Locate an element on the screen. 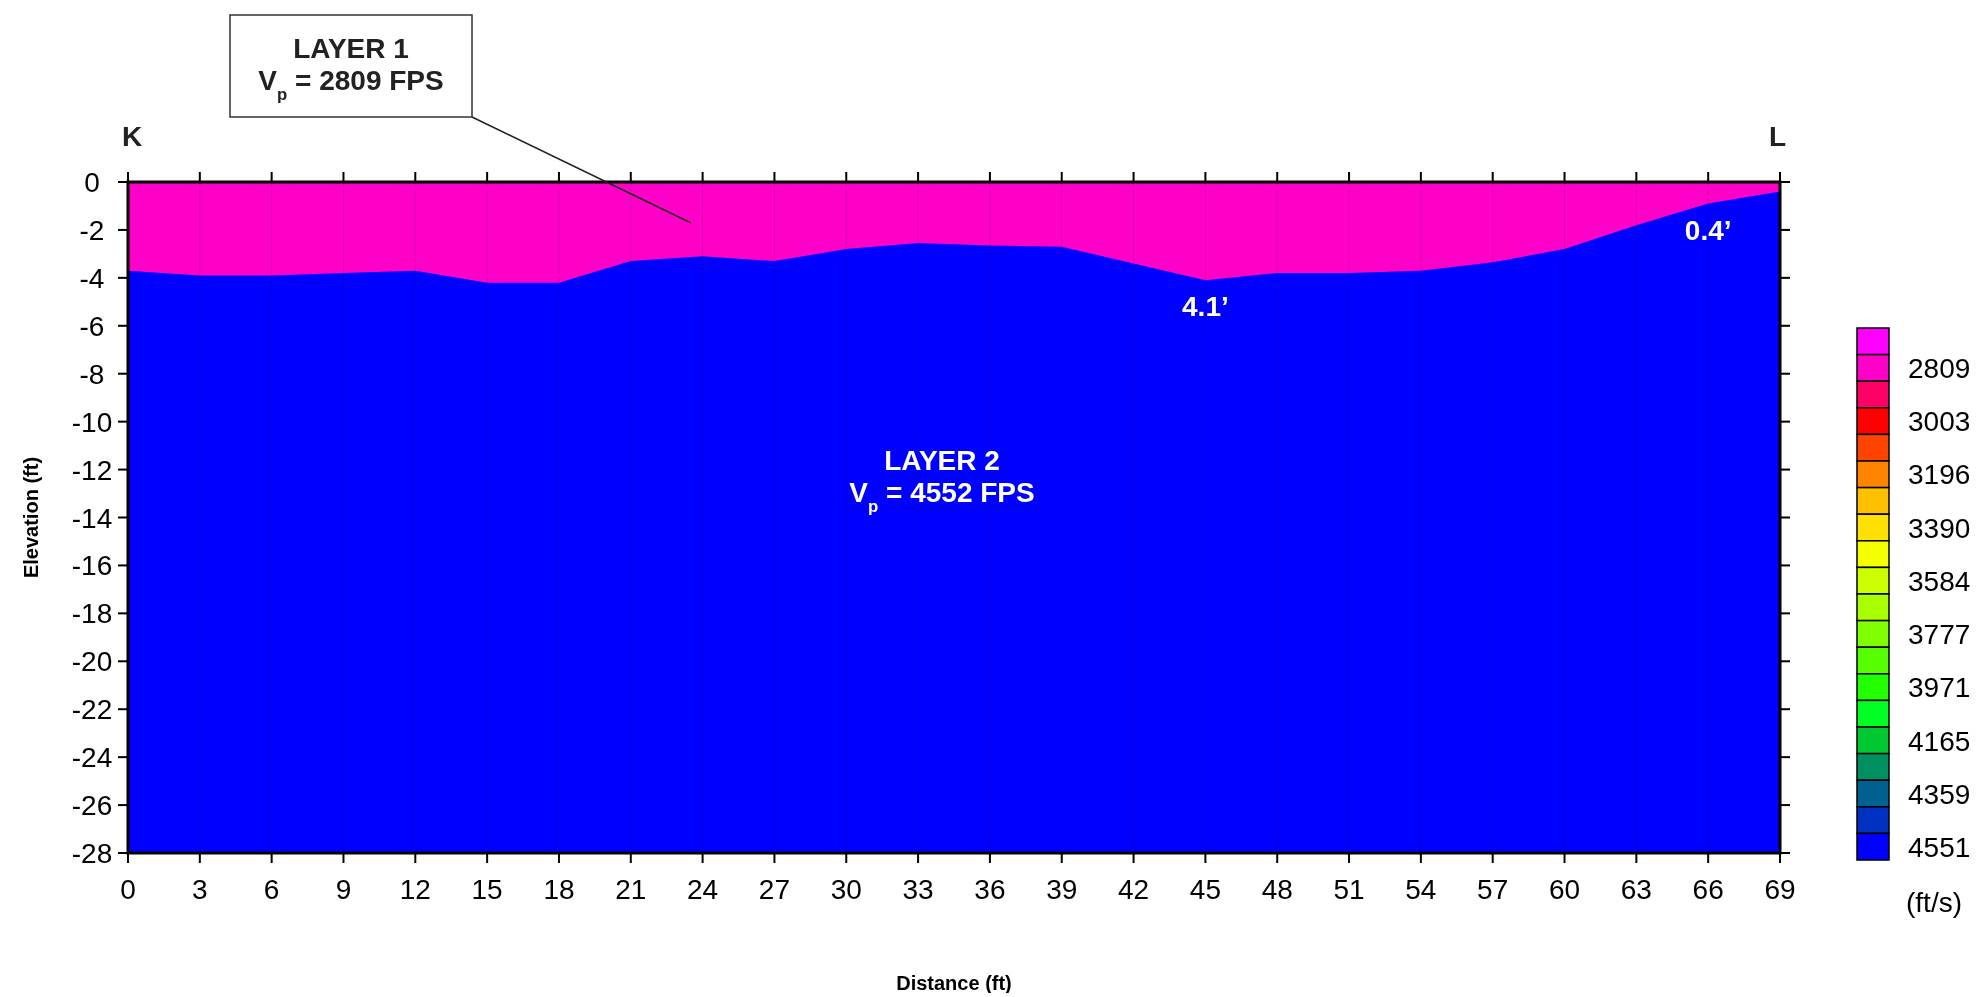 This screenshot has height=997, width=1986. x-tick-label: 30 is located at coordinates (846, 889).